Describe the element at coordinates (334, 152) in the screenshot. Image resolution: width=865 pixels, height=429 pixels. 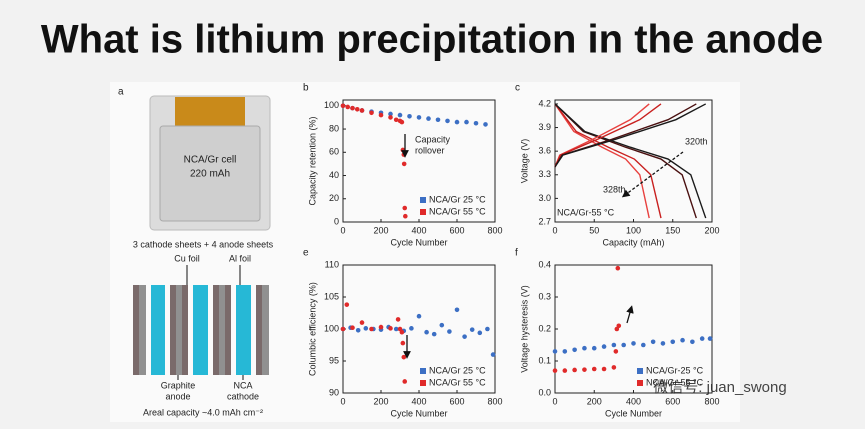
I see `y-tick-label: 60` at that location.